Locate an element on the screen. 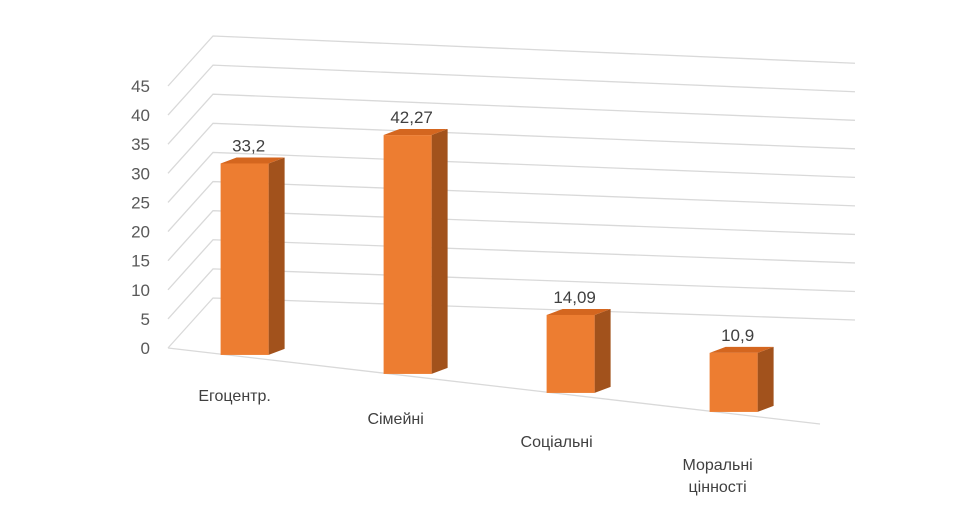 This screenshot has width=960, height=506. y-tick-label: 25 is located at coordinates (140, 202).